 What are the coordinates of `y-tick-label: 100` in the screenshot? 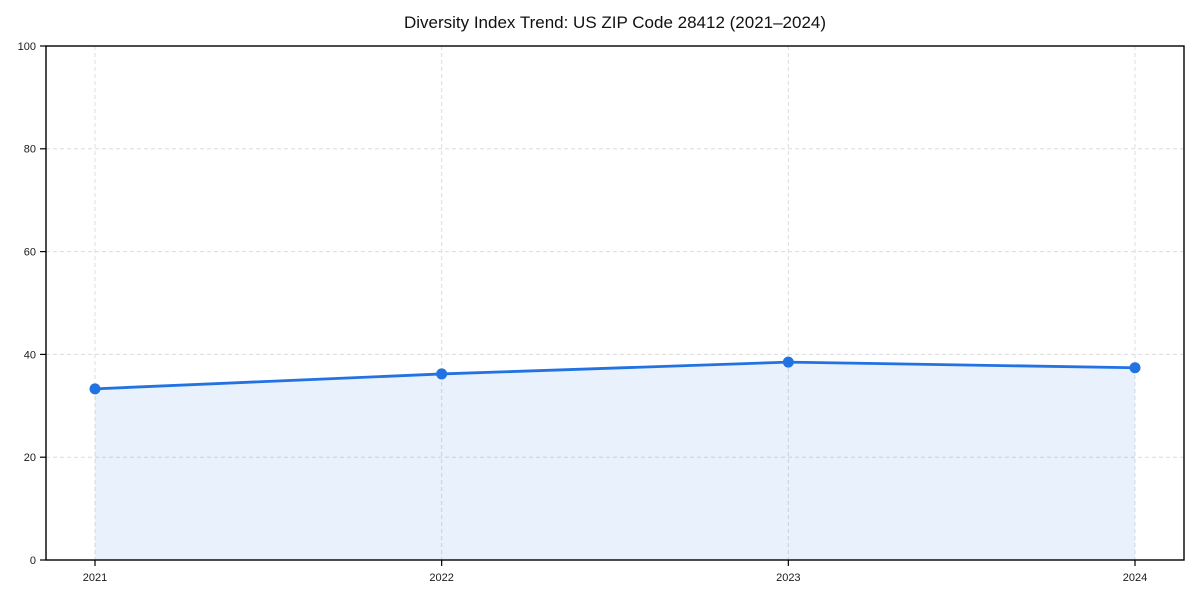 It's located at (27, 47).